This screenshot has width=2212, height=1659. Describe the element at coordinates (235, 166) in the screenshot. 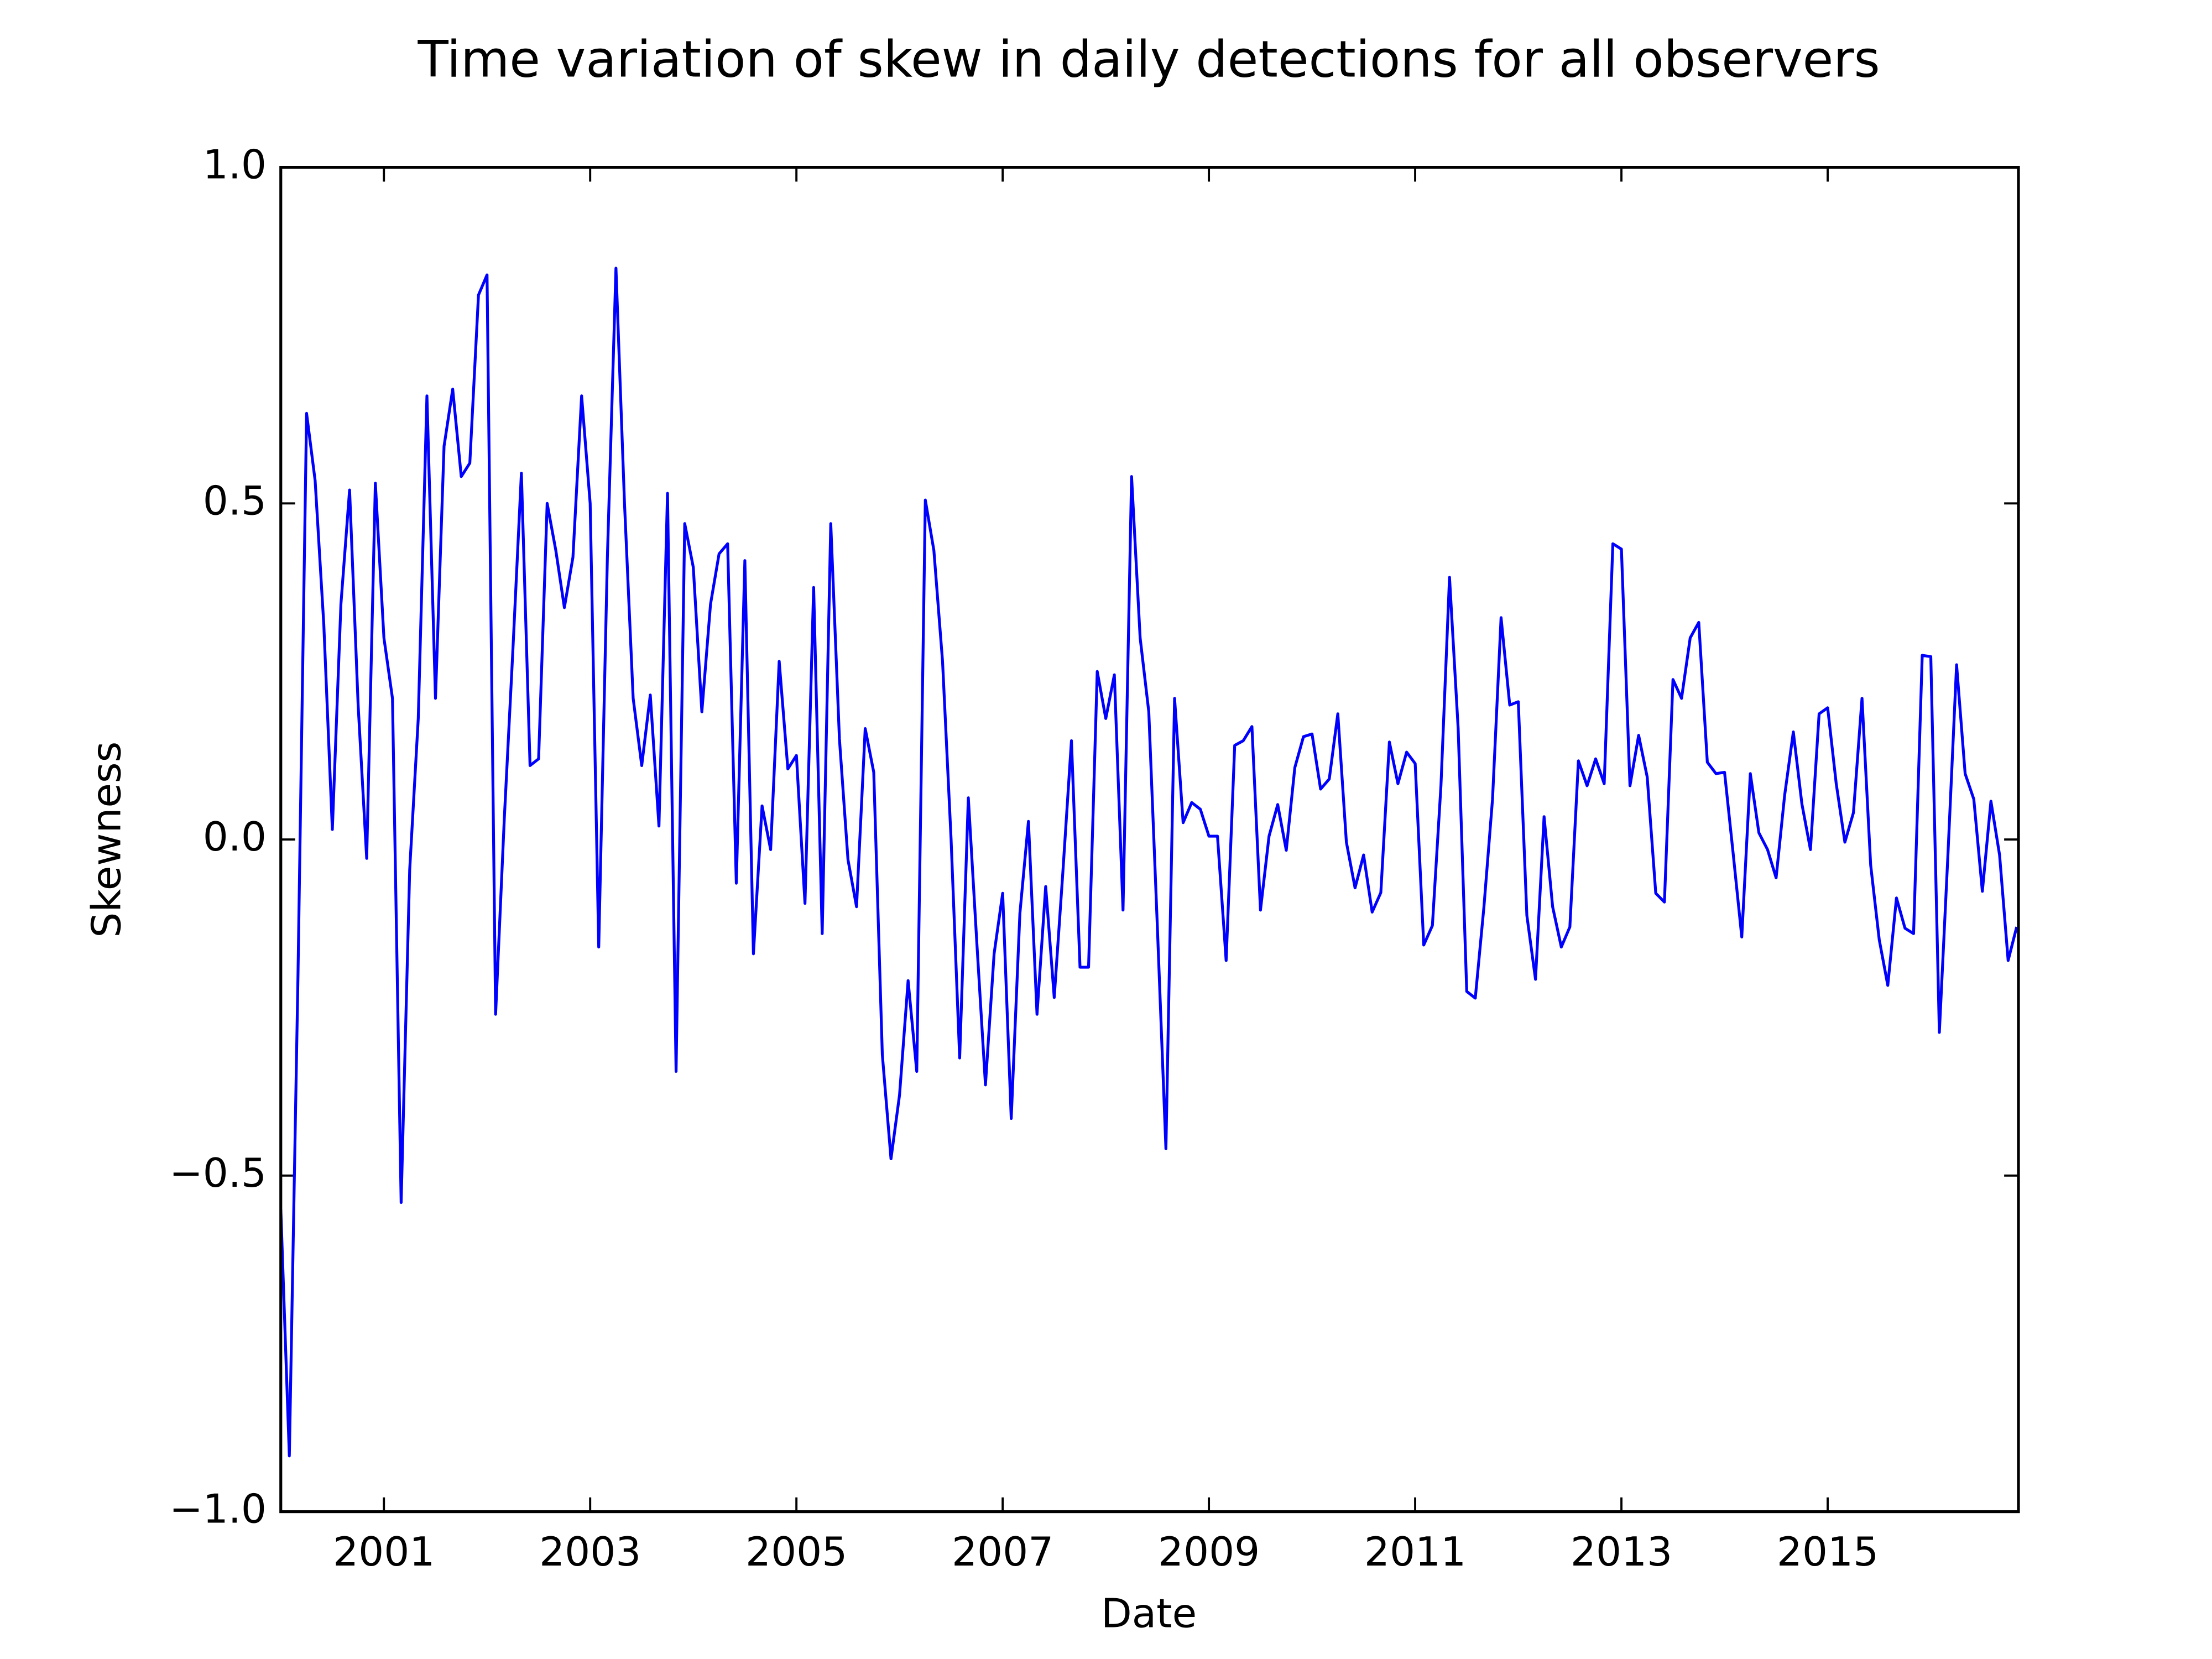

I see `y-tick-label: 1.0` at that location.